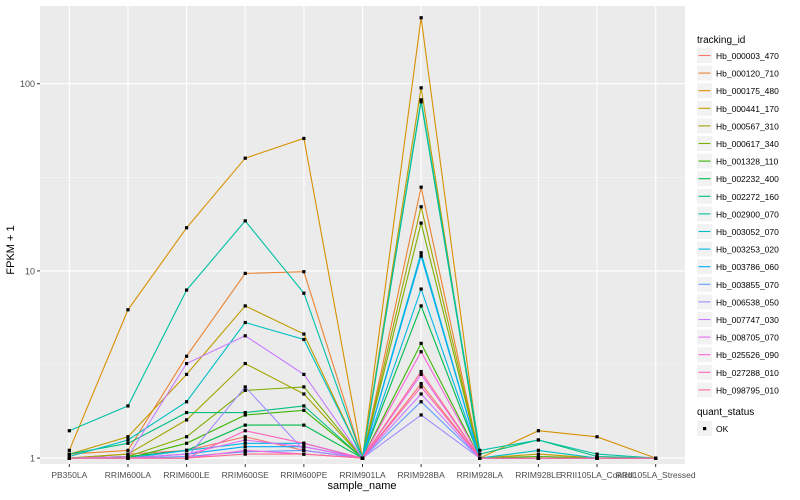 This screenshot has width=800, height=500. I want to click on x-tick-label: RRIM901LA, so click(362, 475).